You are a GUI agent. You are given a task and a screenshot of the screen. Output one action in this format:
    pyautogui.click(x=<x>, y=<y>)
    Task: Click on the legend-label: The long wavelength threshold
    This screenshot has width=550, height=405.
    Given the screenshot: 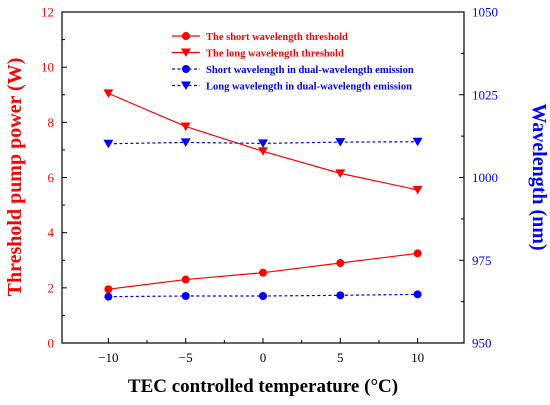 What is the action you would take?
    pyautogui.click(x=275, y=53)
    